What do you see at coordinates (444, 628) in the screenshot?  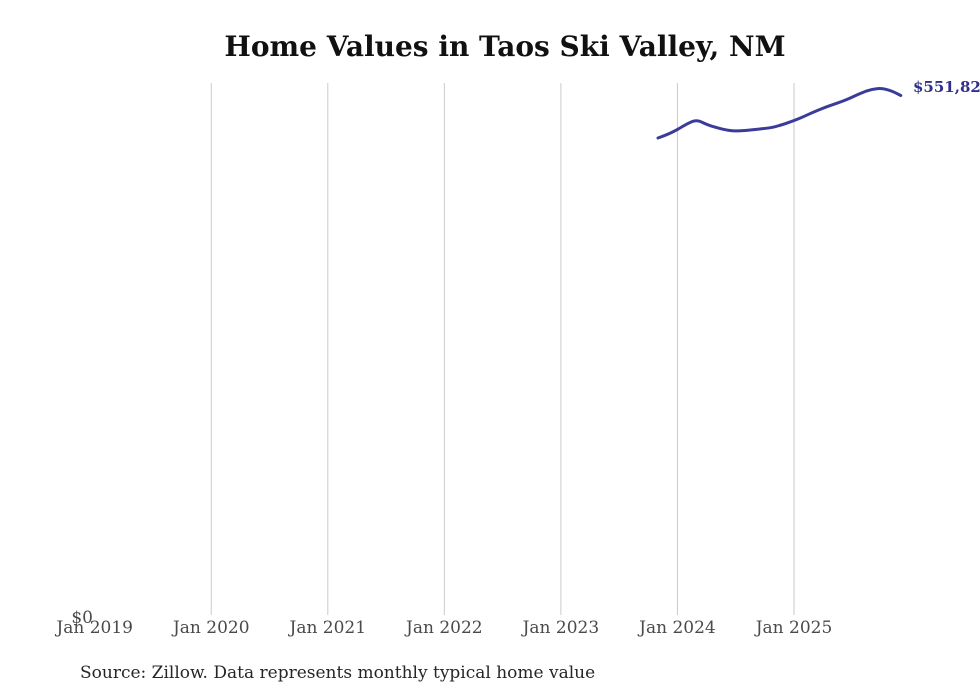 I see `x-tick-label: Jan 2022` at bounding box center [444, 628].